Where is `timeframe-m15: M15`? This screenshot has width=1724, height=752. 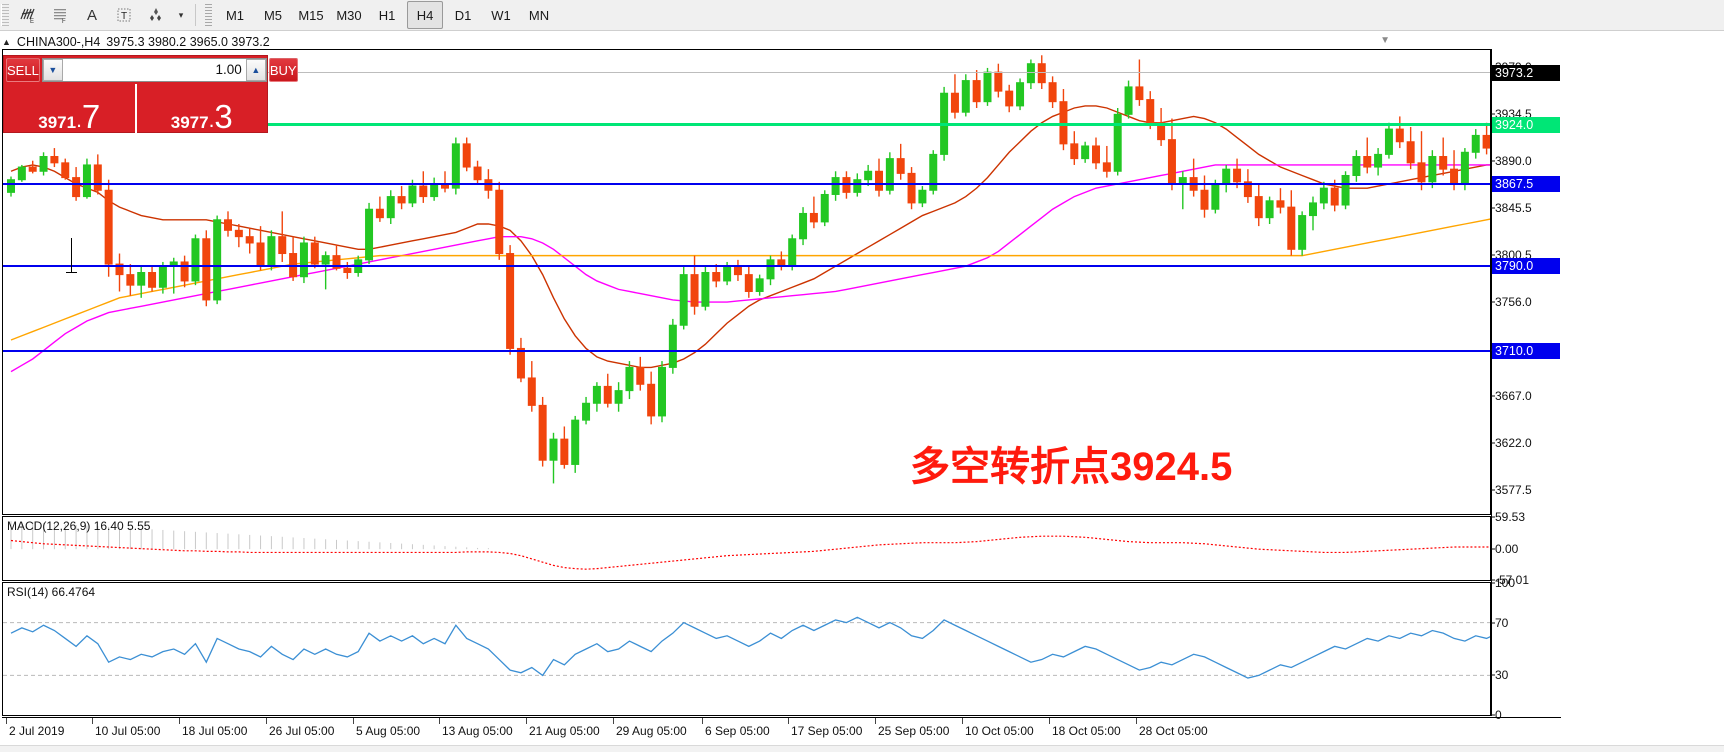
timeframe-m15: M15 is located at coordinates (311, 15).